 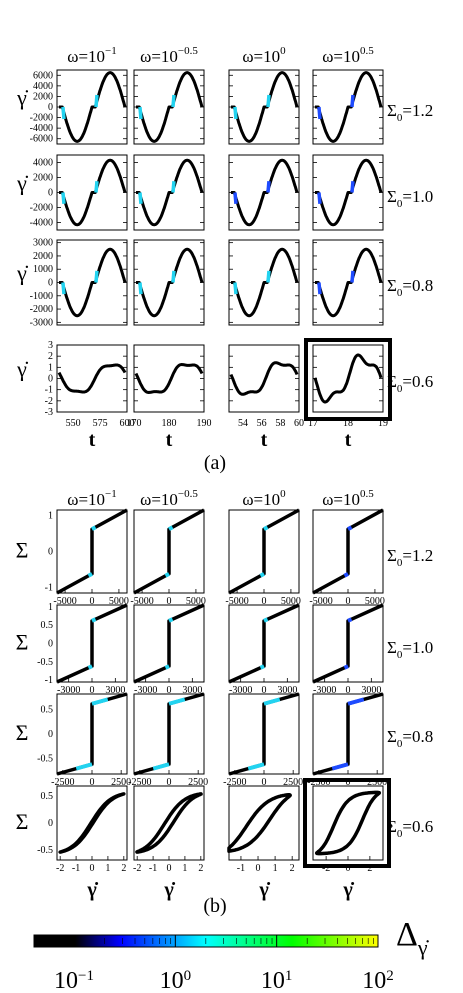 I want to click on x-axis-label: t, so click(x=264, y=440).